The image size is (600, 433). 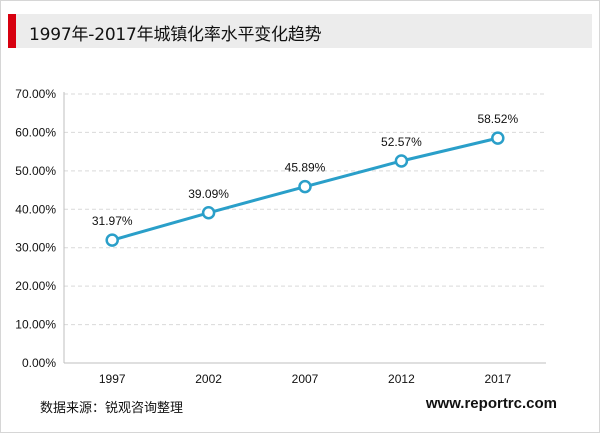 What do you see at coordinates (35, 171) in the screenshot?
I see `y-tick-label: 50.00%` at bounding box center [35, 171].